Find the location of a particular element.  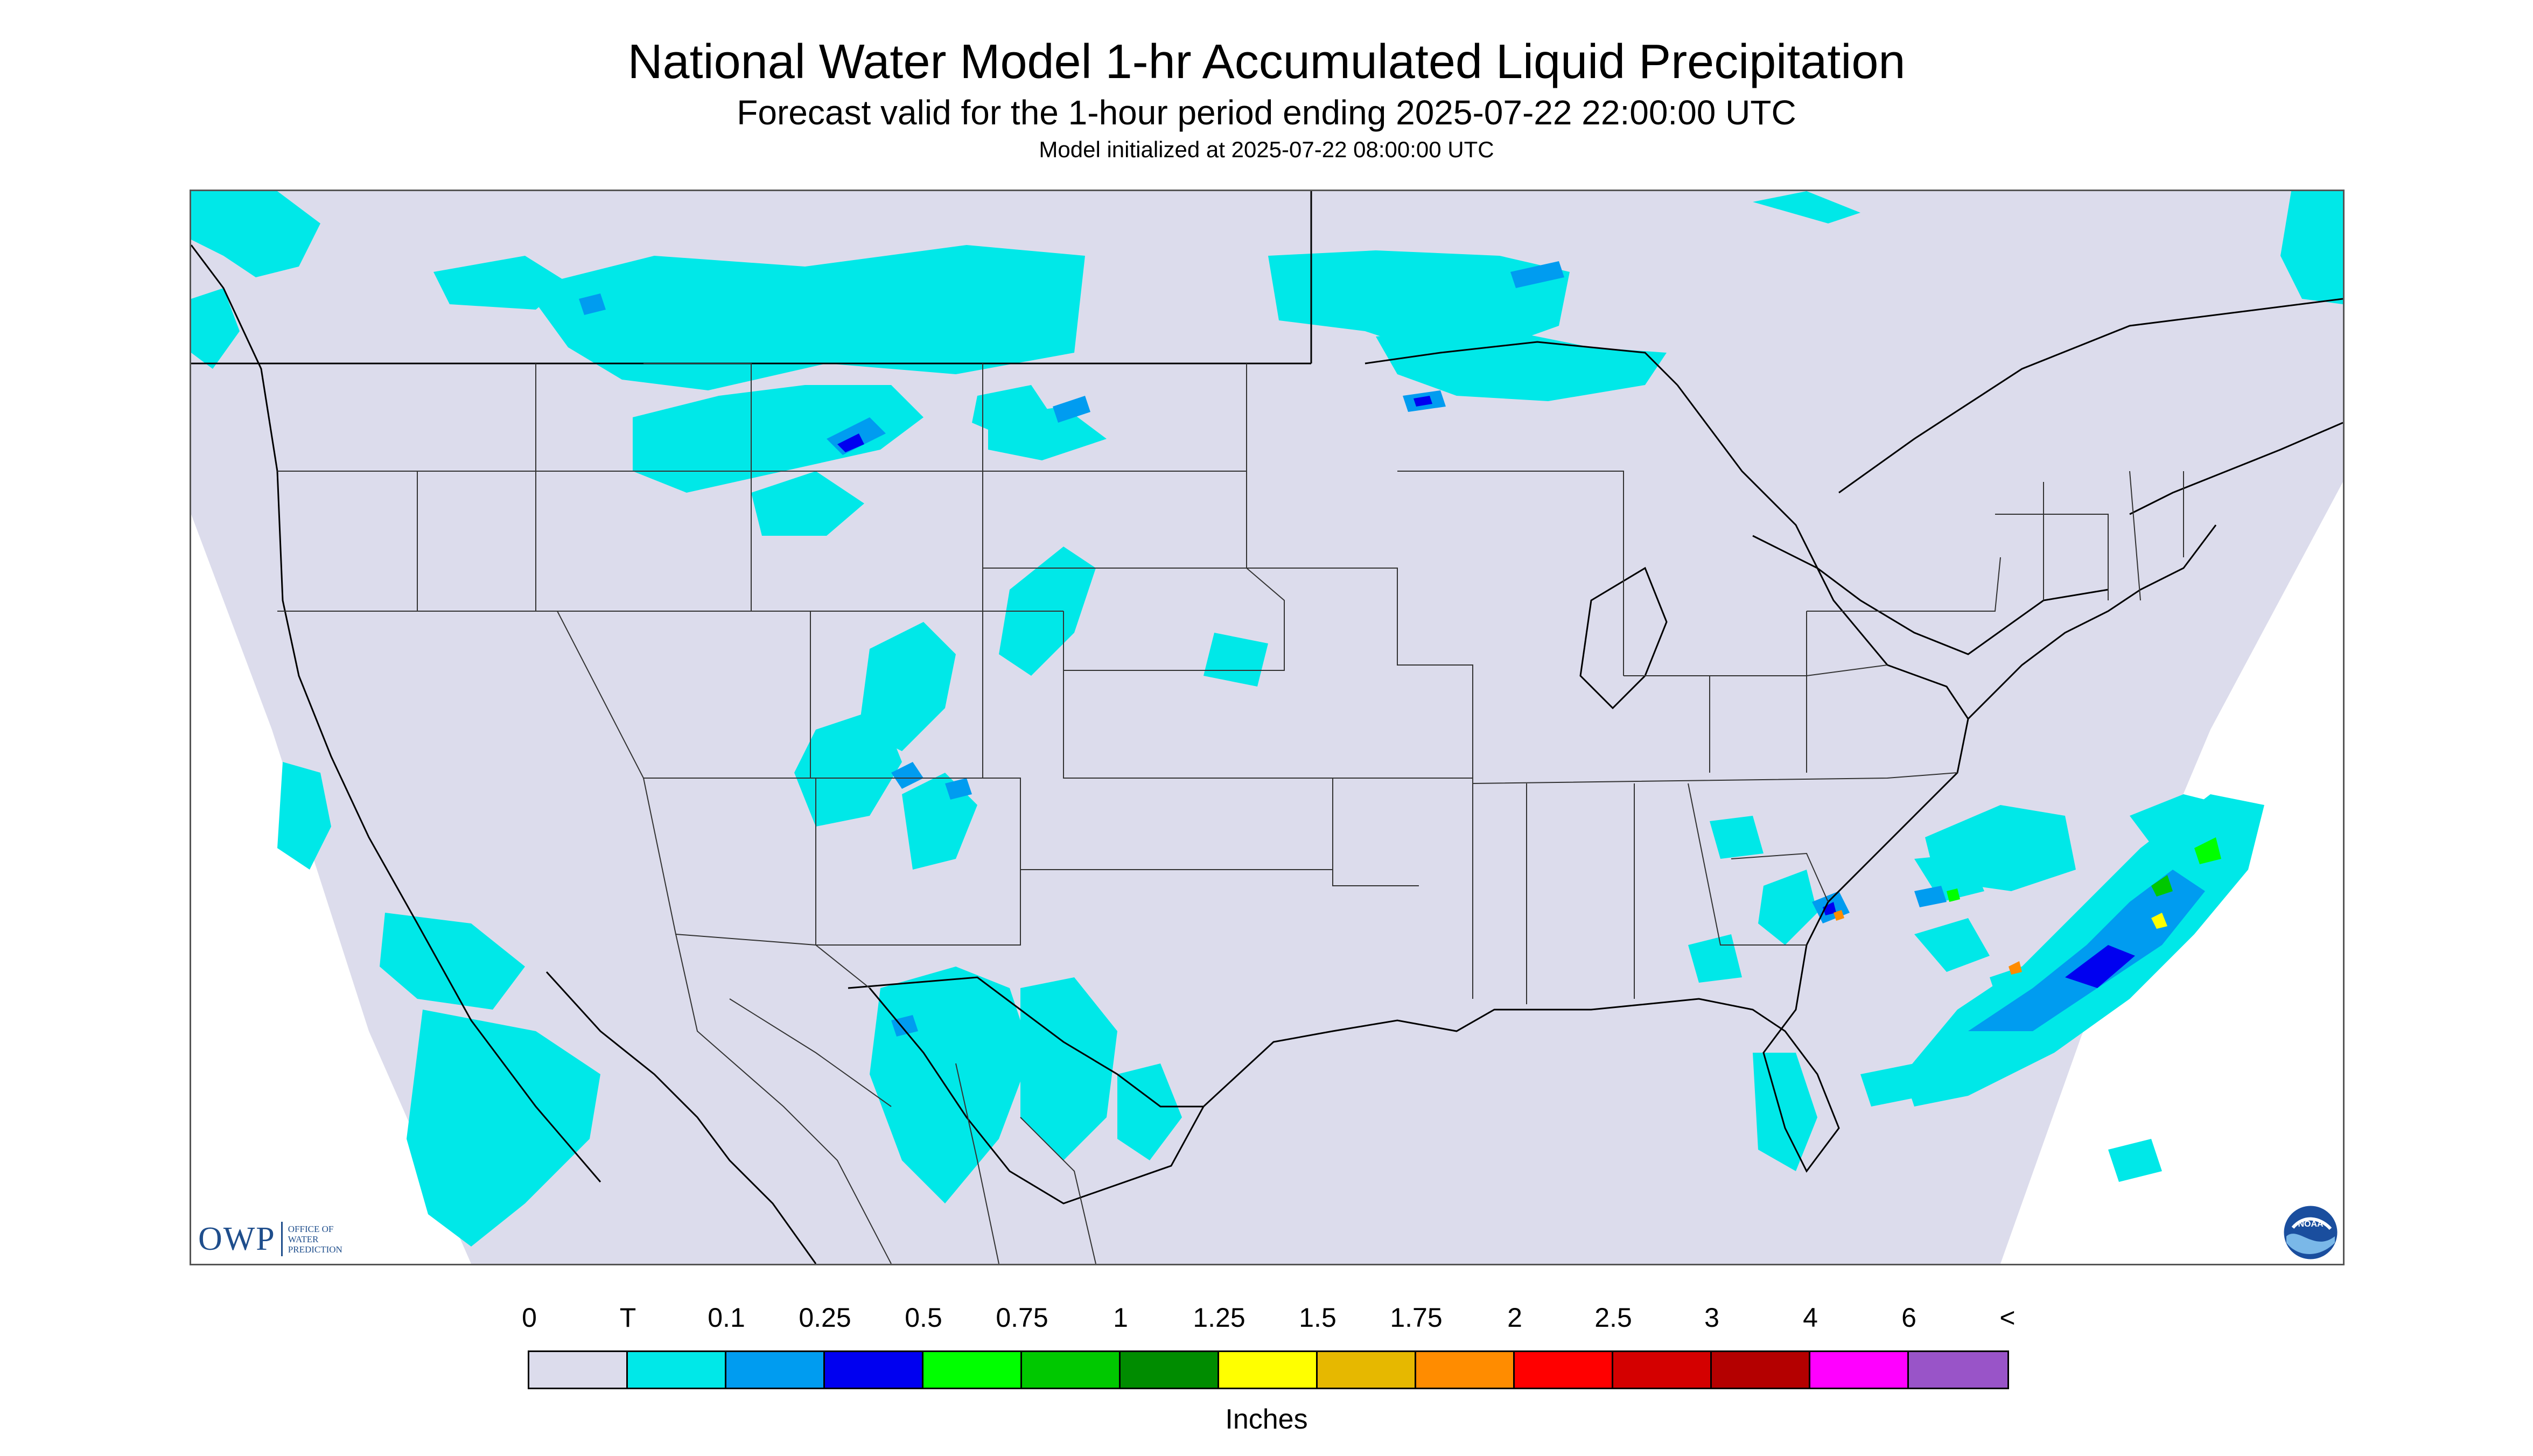

precip-atlantic-band is located at coordinates (2084, 950).